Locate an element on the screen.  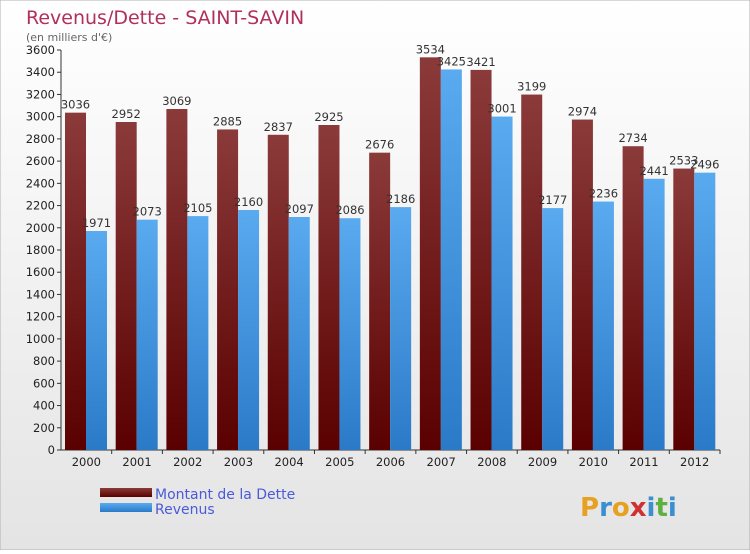
data-label-debt-2004: 2837 is located at coordinates (278, 127).